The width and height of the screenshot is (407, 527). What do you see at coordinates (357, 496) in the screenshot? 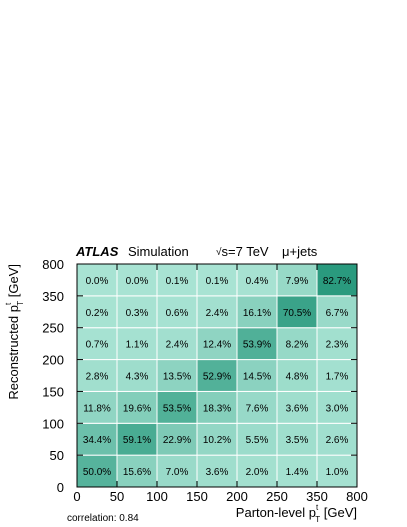
I see `x-tick-label: 800` at bounding box center [357, 496].